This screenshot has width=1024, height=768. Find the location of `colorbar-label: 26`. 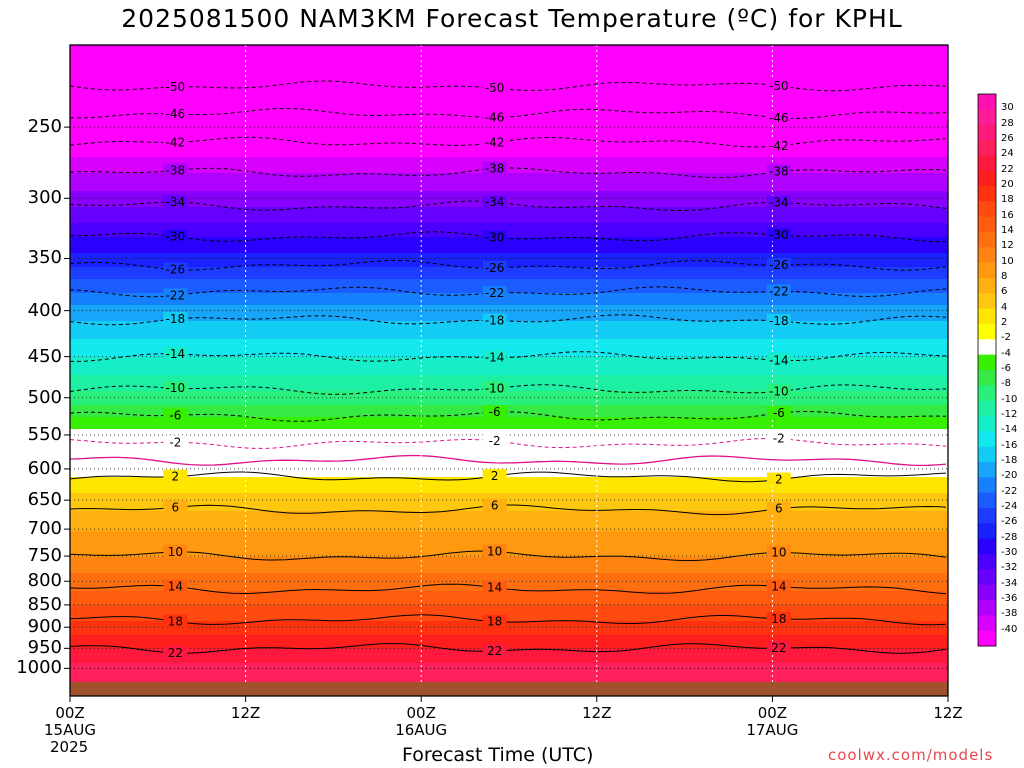

colorbar-label: 26 is located at coordinates (1007, 138).